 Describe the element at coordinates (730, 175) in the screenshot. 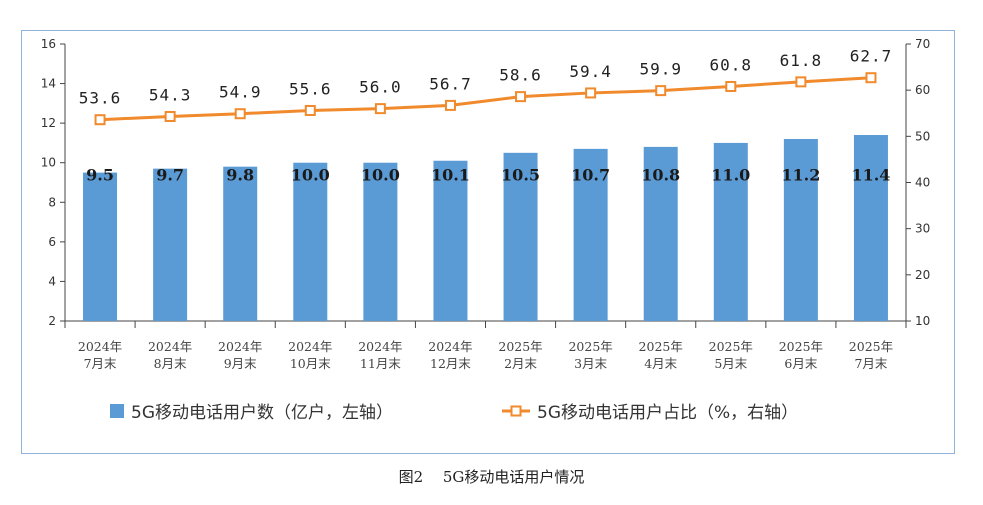

I see `bar-value-label: 11.0` at that location.